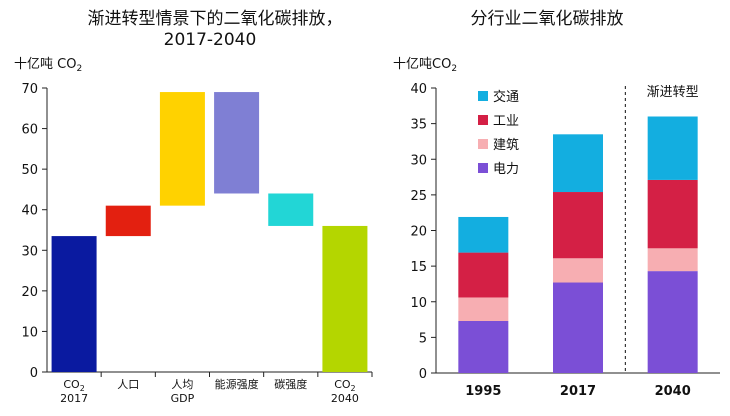  I want to click on left-x-category-label: 人口, so click(128, 384).